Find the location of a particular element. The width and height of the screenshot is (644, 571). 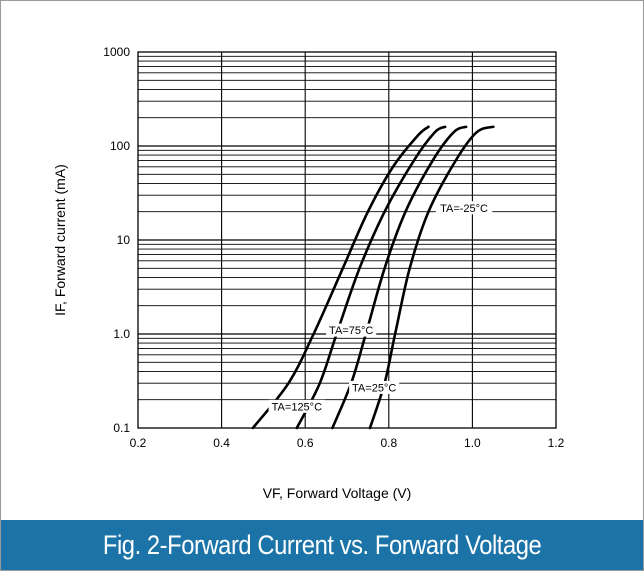

y-tick-label: 0.1 is located at coordinates (121, 428).